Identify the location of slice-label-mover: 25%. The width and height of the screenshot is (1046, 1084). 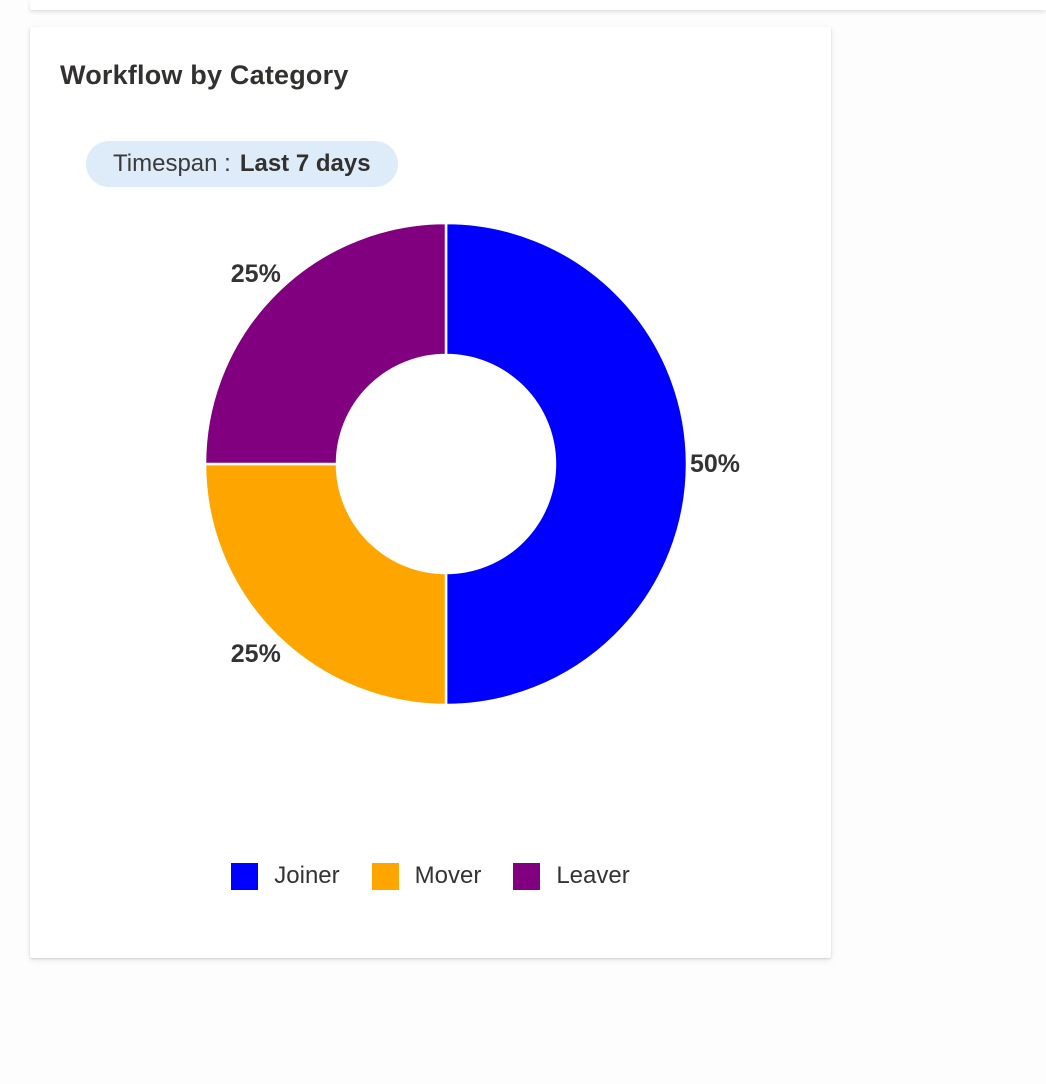
(256, 654).